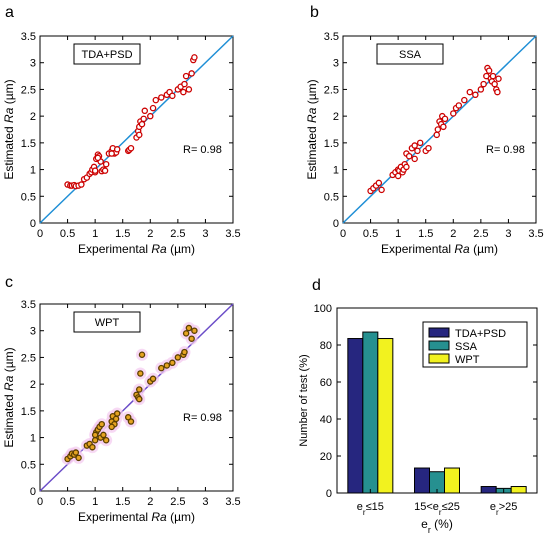 This screenshot has width=550, height=537. What do you see at coordinates (136, 249) in the screenshot?
I see `panel-a-x-axis-label: Experimental Ra (µm)` at bounding box center [136, 249].